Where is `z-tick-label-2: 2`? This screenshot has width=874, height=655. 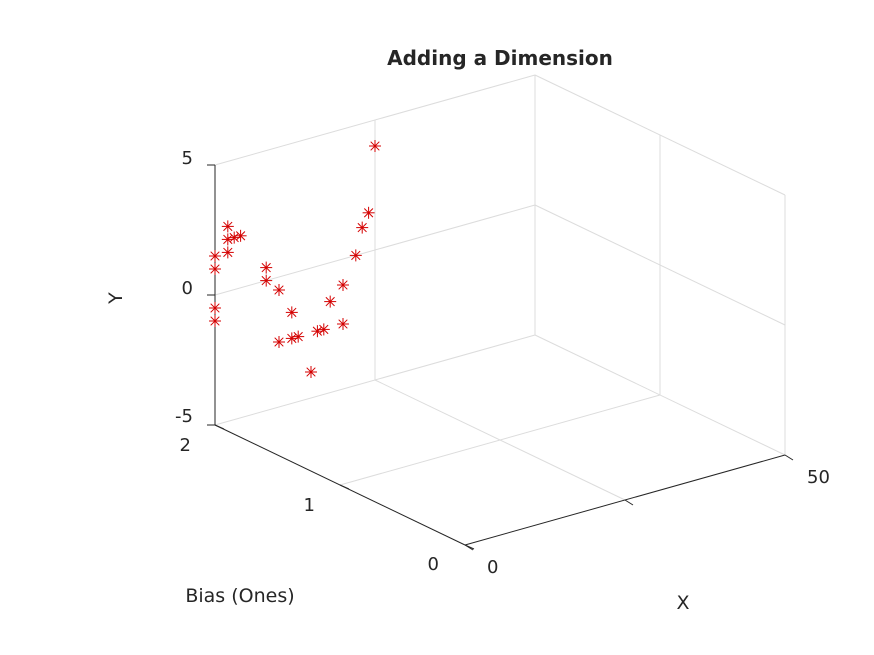 z-tick-label-2: 2 is located at coordinates (185, 445).